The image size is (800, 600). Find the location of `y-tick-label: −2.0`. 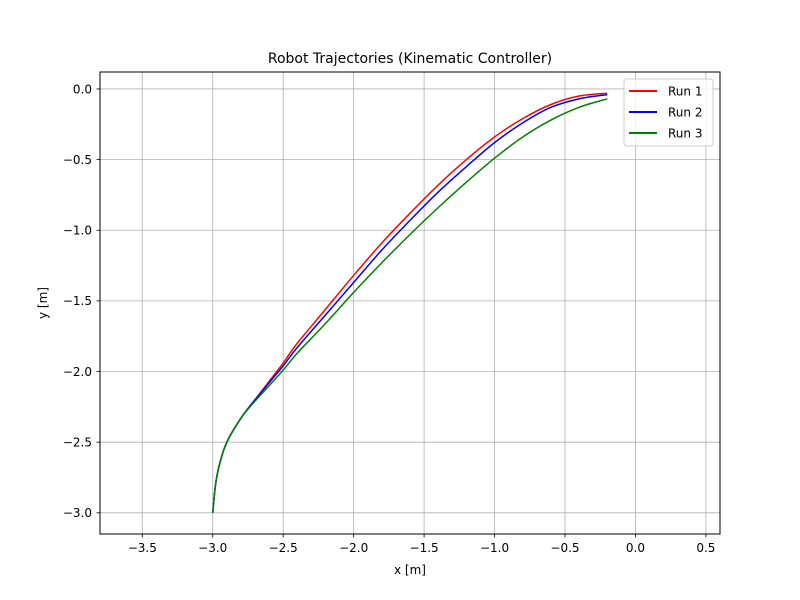

y-tick-label: −2.0 is located at coordinates (77, 372).